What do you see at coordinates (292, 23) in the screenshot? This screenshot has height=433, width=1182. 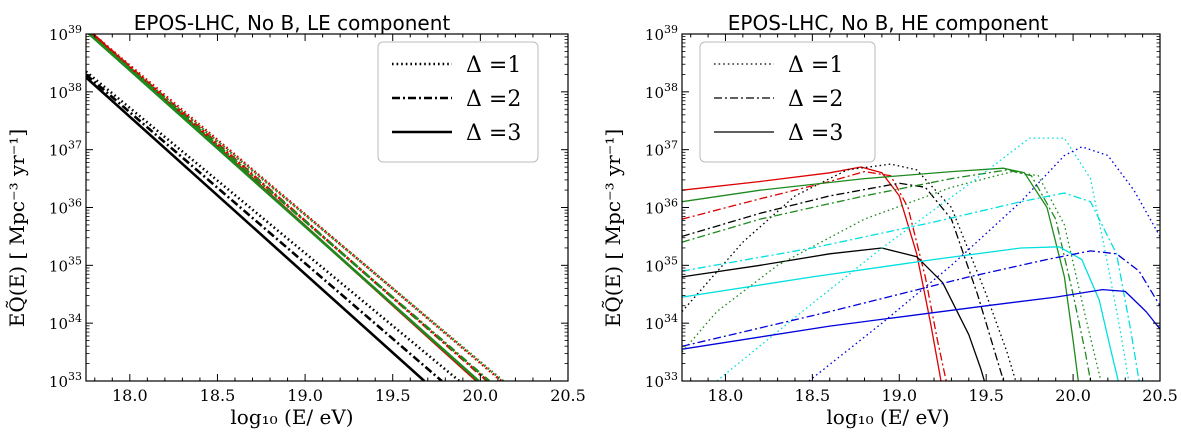 I see `chart-title: EPOS-LHC, No B, LE component` at bounding box center [292, 23].